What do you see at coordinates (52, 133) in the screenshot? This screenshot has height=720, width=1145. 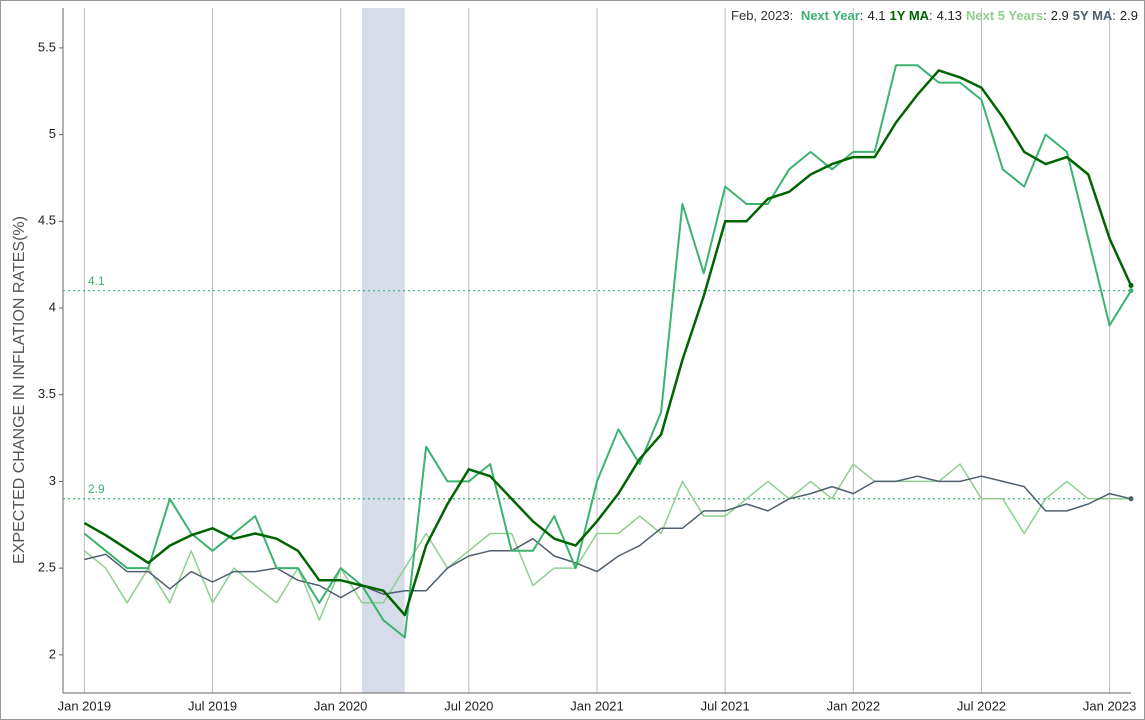 I see `y-tick-label: 5` at bounding box center [52, 133].